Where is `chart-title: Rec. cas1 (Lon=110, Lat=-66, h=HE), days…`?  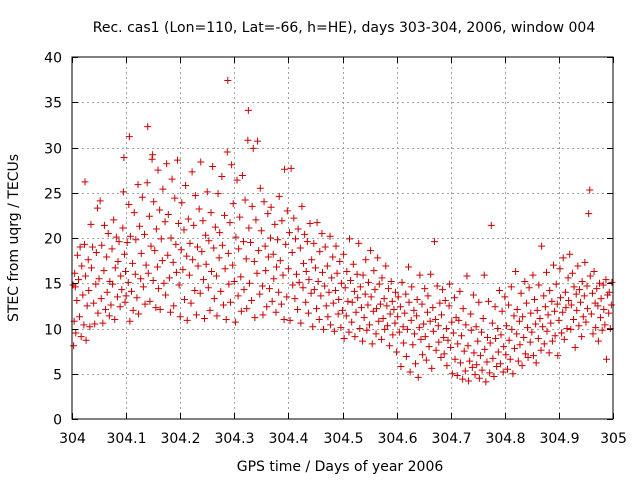
chart-title: Rec. cas1 (Lon=110, Lat=-66, h=HE), days… is located at coordinates (344, 28).